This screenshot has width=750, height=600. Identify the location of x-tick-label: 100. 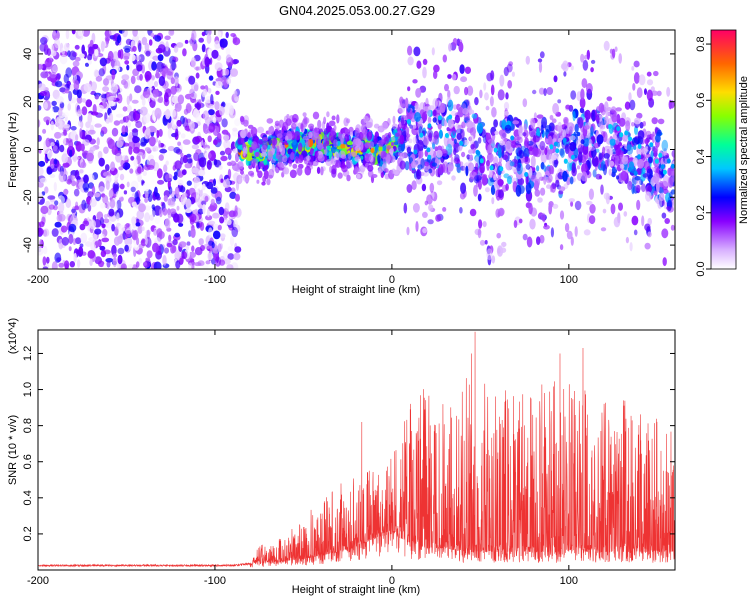
(569, 280).